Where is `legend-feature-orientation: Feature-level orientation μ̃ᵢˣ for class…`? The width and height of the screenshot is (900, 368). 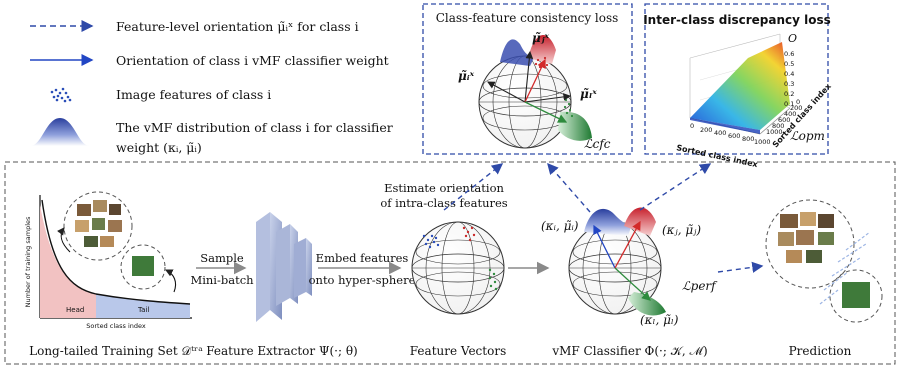
legend-feature-orientation: Feature-level orientation μ̃ᵢˣ for class… is located at coordinates (237, 26).